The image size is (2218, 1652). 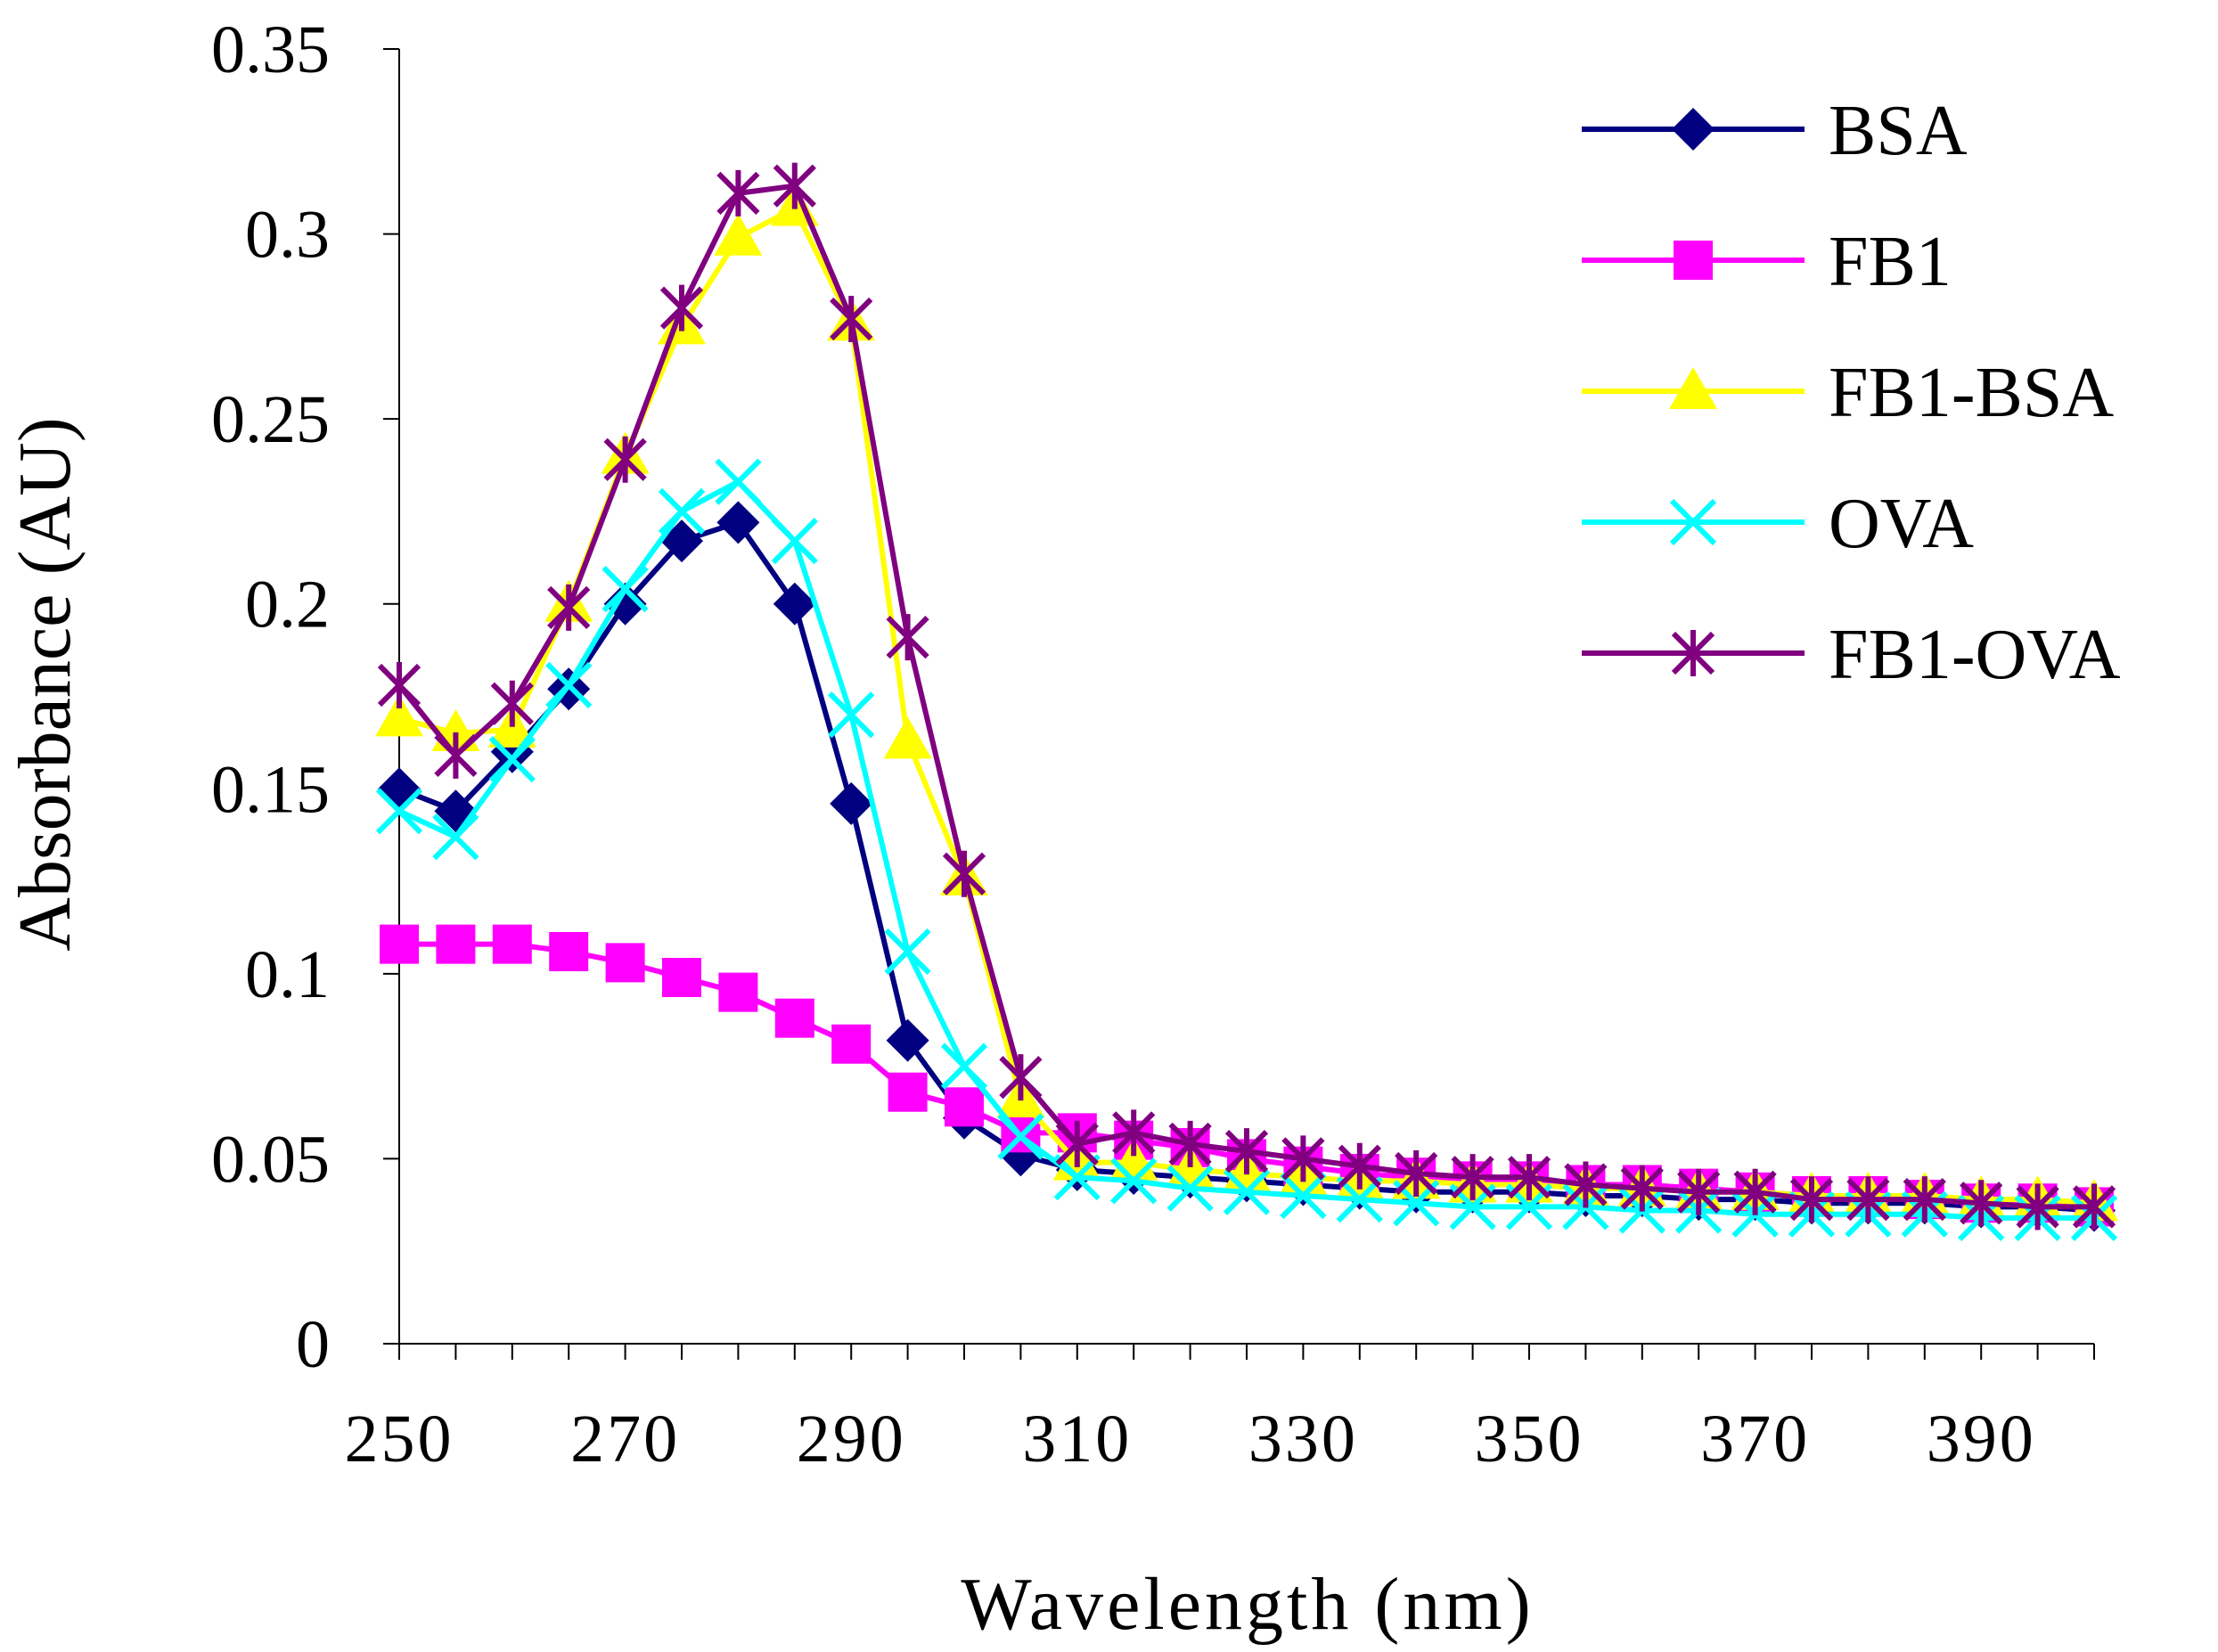 I want to click on legend-item-ova: OVA, so click(x=1778, y=524).